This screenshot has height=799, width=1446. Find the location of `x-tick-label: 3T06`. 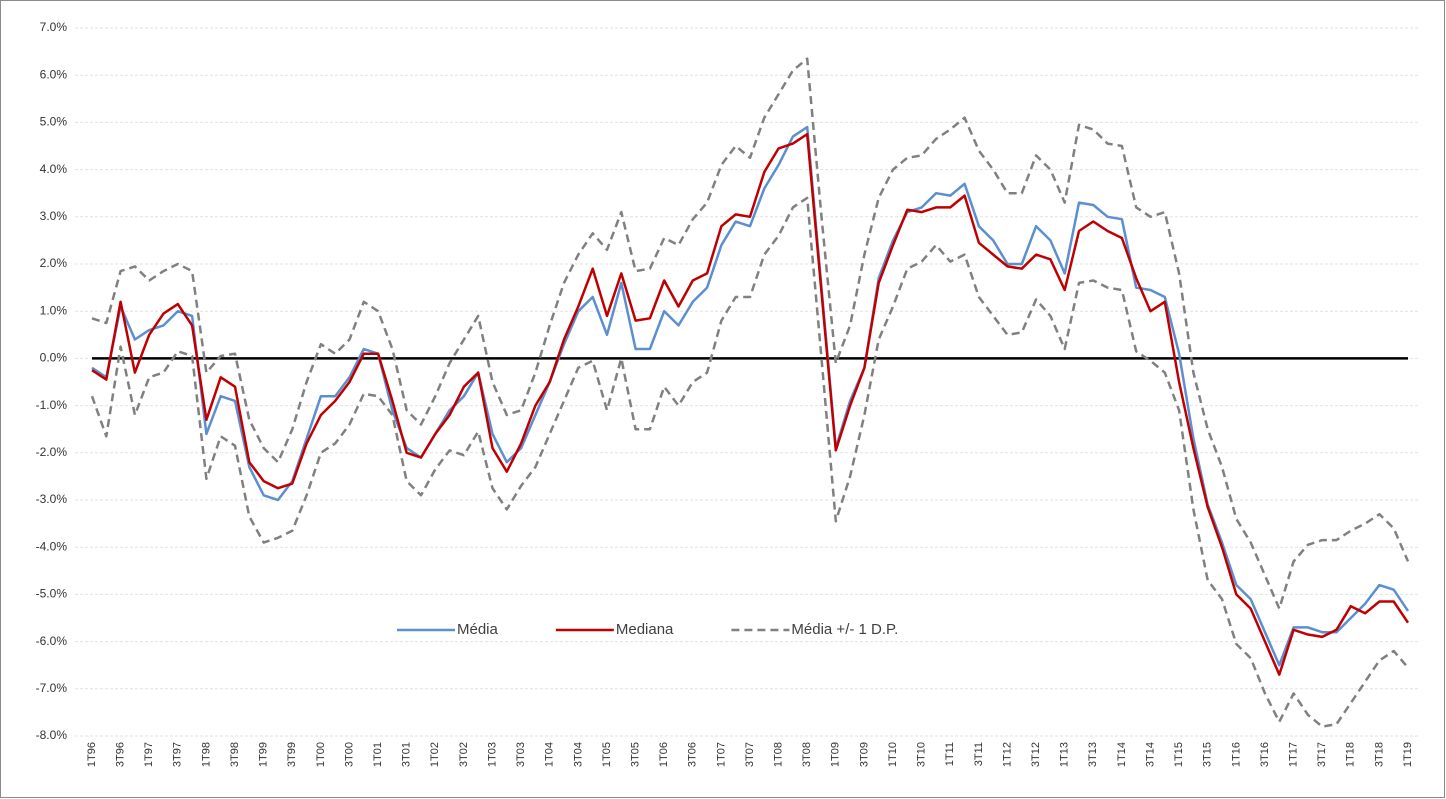

x-tick-label: 3T06 is located at coordinates (693, 754).